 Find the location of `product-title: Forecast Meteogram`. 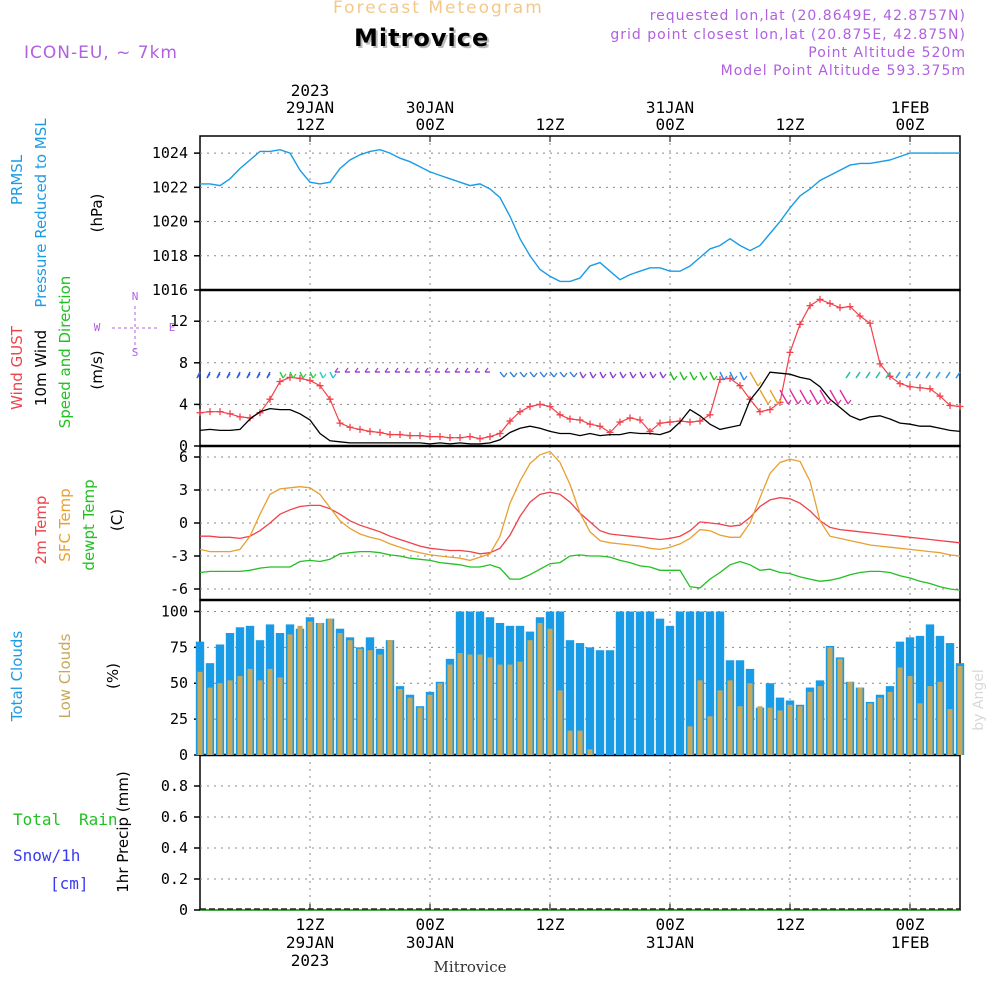

product-title: Forecast Meteogram is located at coordinates (438, 9).